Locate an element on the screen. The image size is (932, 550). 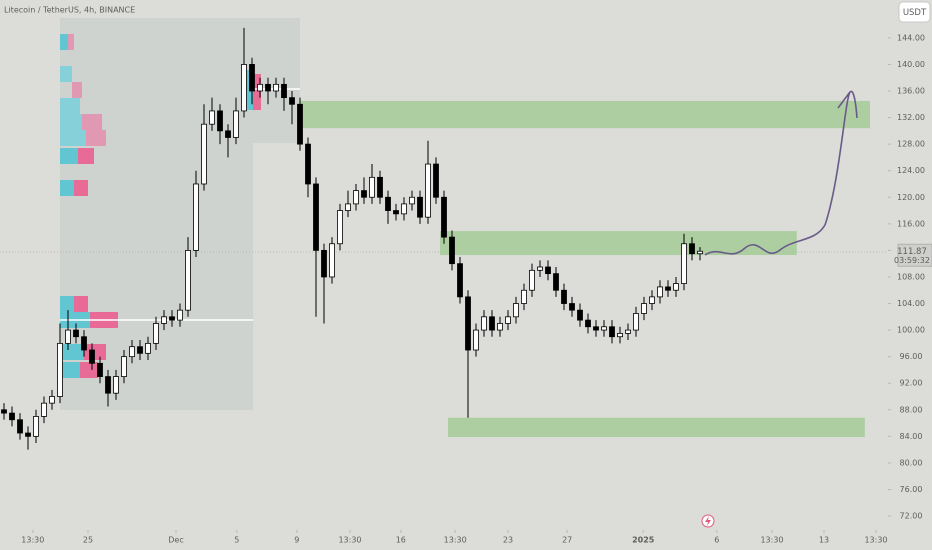
x-tick-label: Dec is located at coordinates (175, 540).